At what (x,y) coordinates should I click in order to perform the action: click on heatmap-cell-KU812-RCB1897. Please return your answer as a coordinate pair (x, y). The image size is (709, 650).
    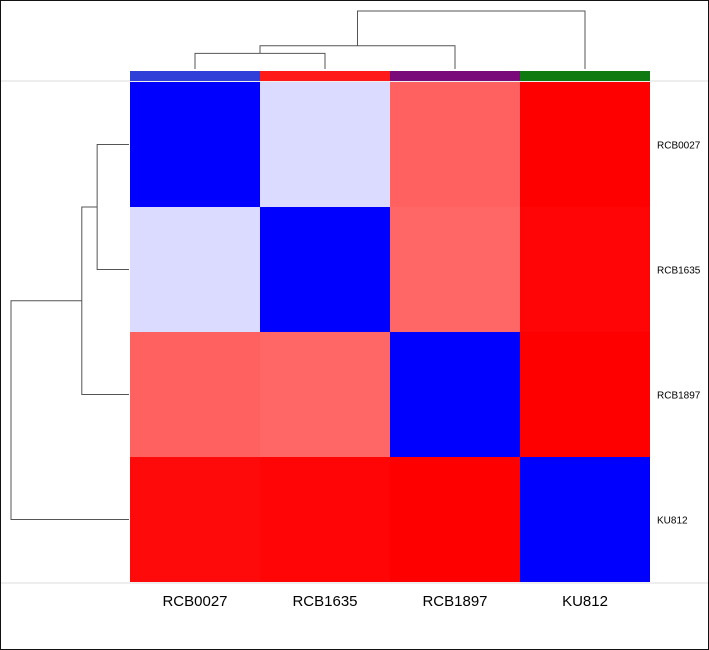
    Looking at the image, I should click on (455, 519).